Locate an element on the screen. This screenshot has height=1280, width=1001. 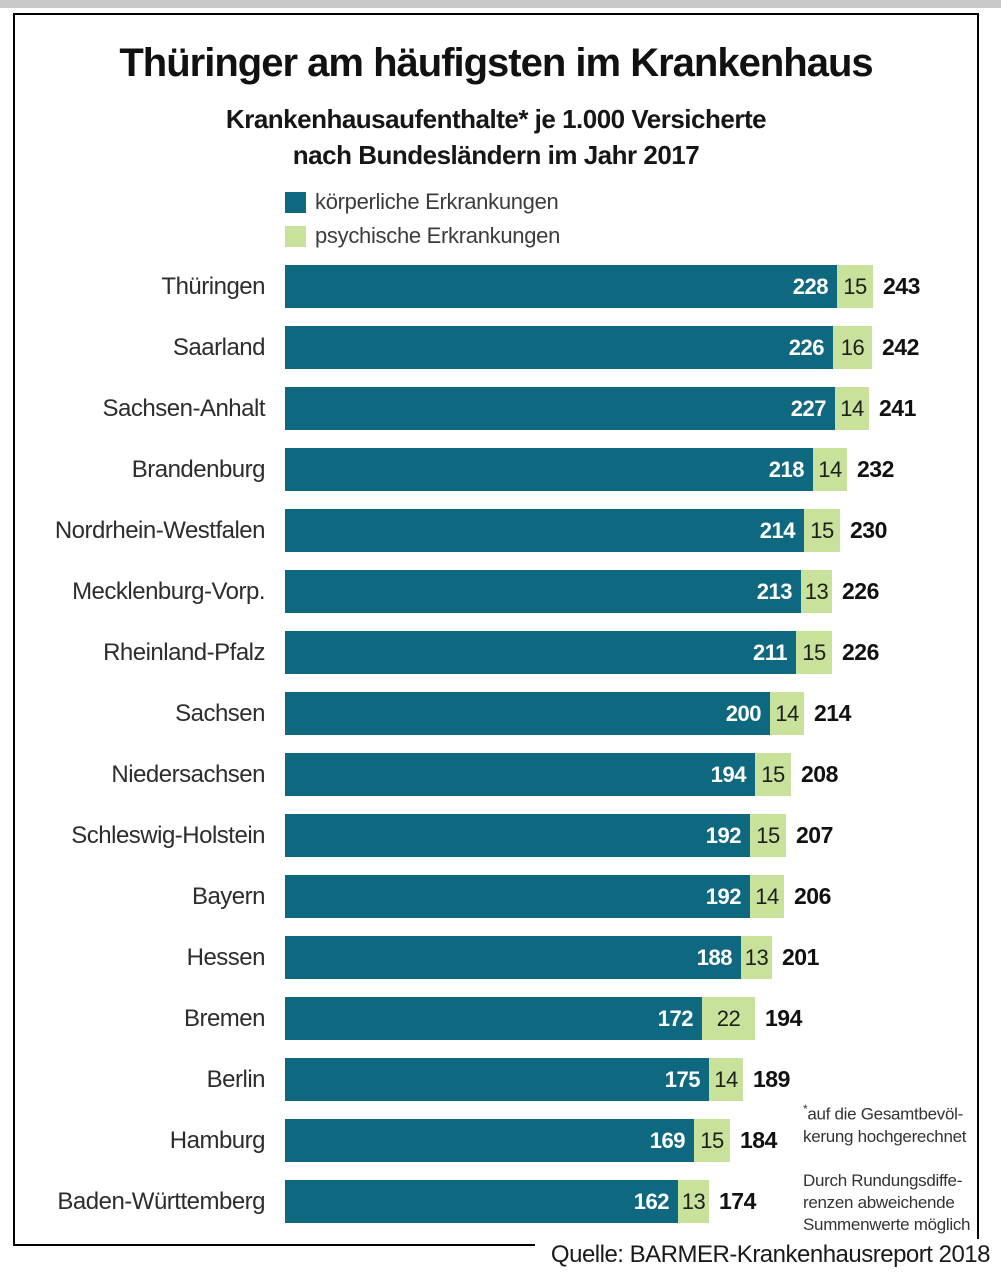
bar-value-koerperlich: 213 is located at coordinates (774, 591).